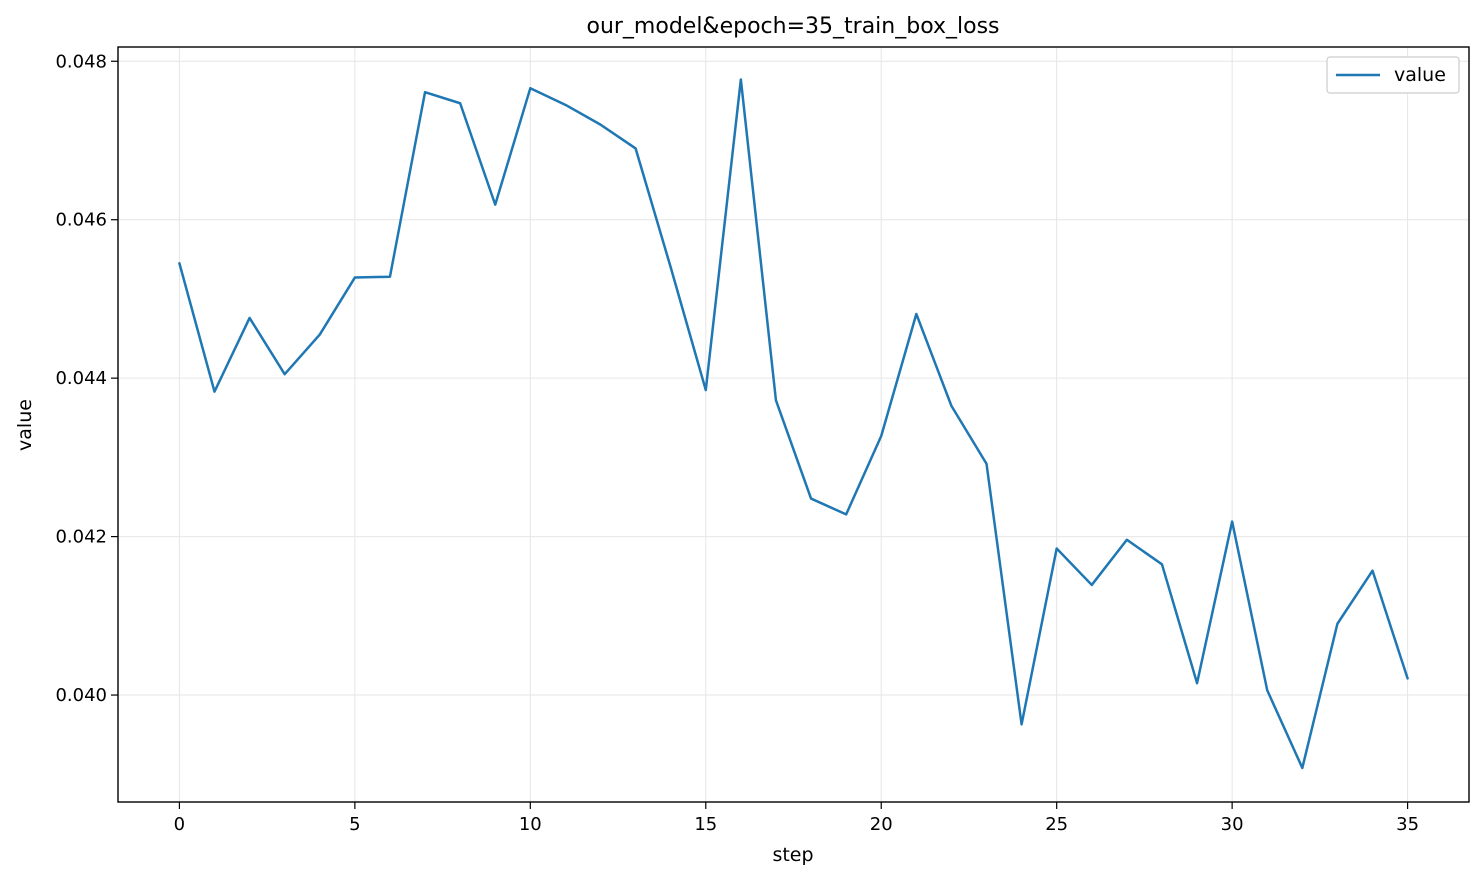  I want to click on x-axis-label: step, so click(792, 855).